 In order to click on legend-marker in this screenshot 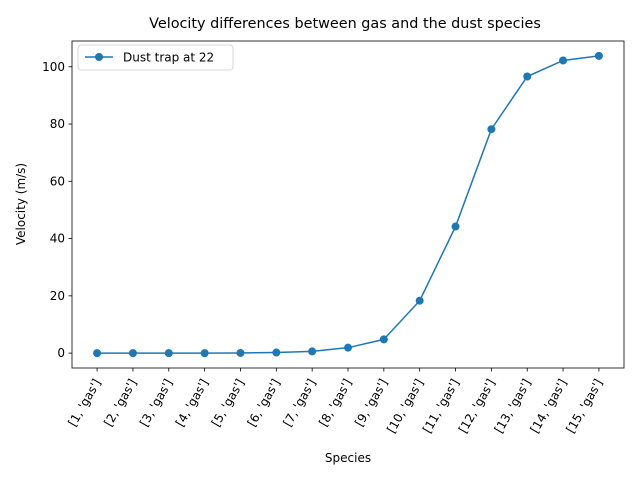, I will do `click(99, 57)`.